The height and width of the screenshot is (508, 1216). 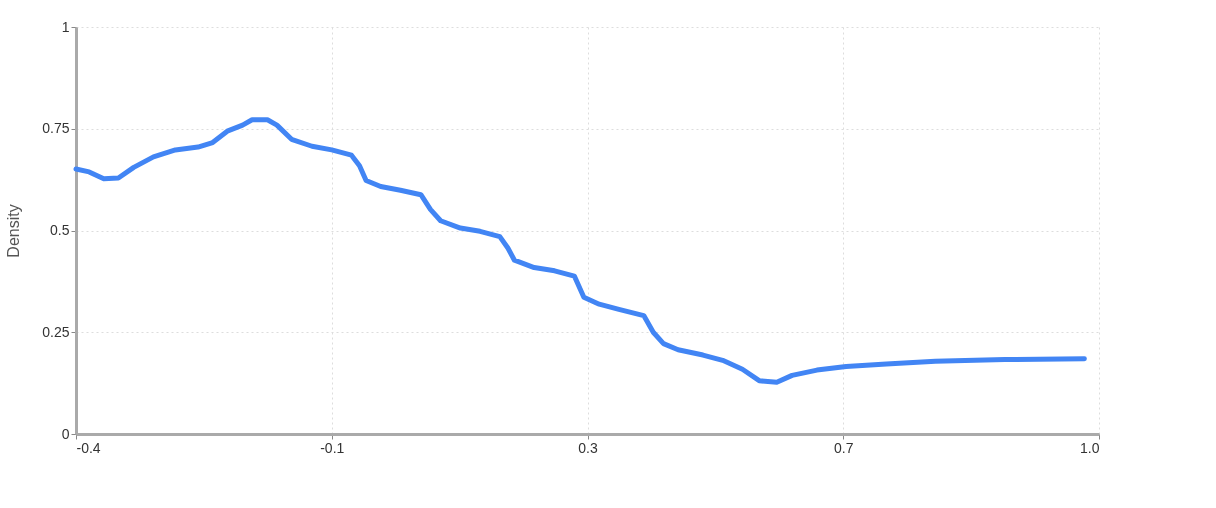 What do you see at coordinates (588, 447) in the screenshot?
I see `x-tick-label: 0.3` at bounding box center [588, 447].